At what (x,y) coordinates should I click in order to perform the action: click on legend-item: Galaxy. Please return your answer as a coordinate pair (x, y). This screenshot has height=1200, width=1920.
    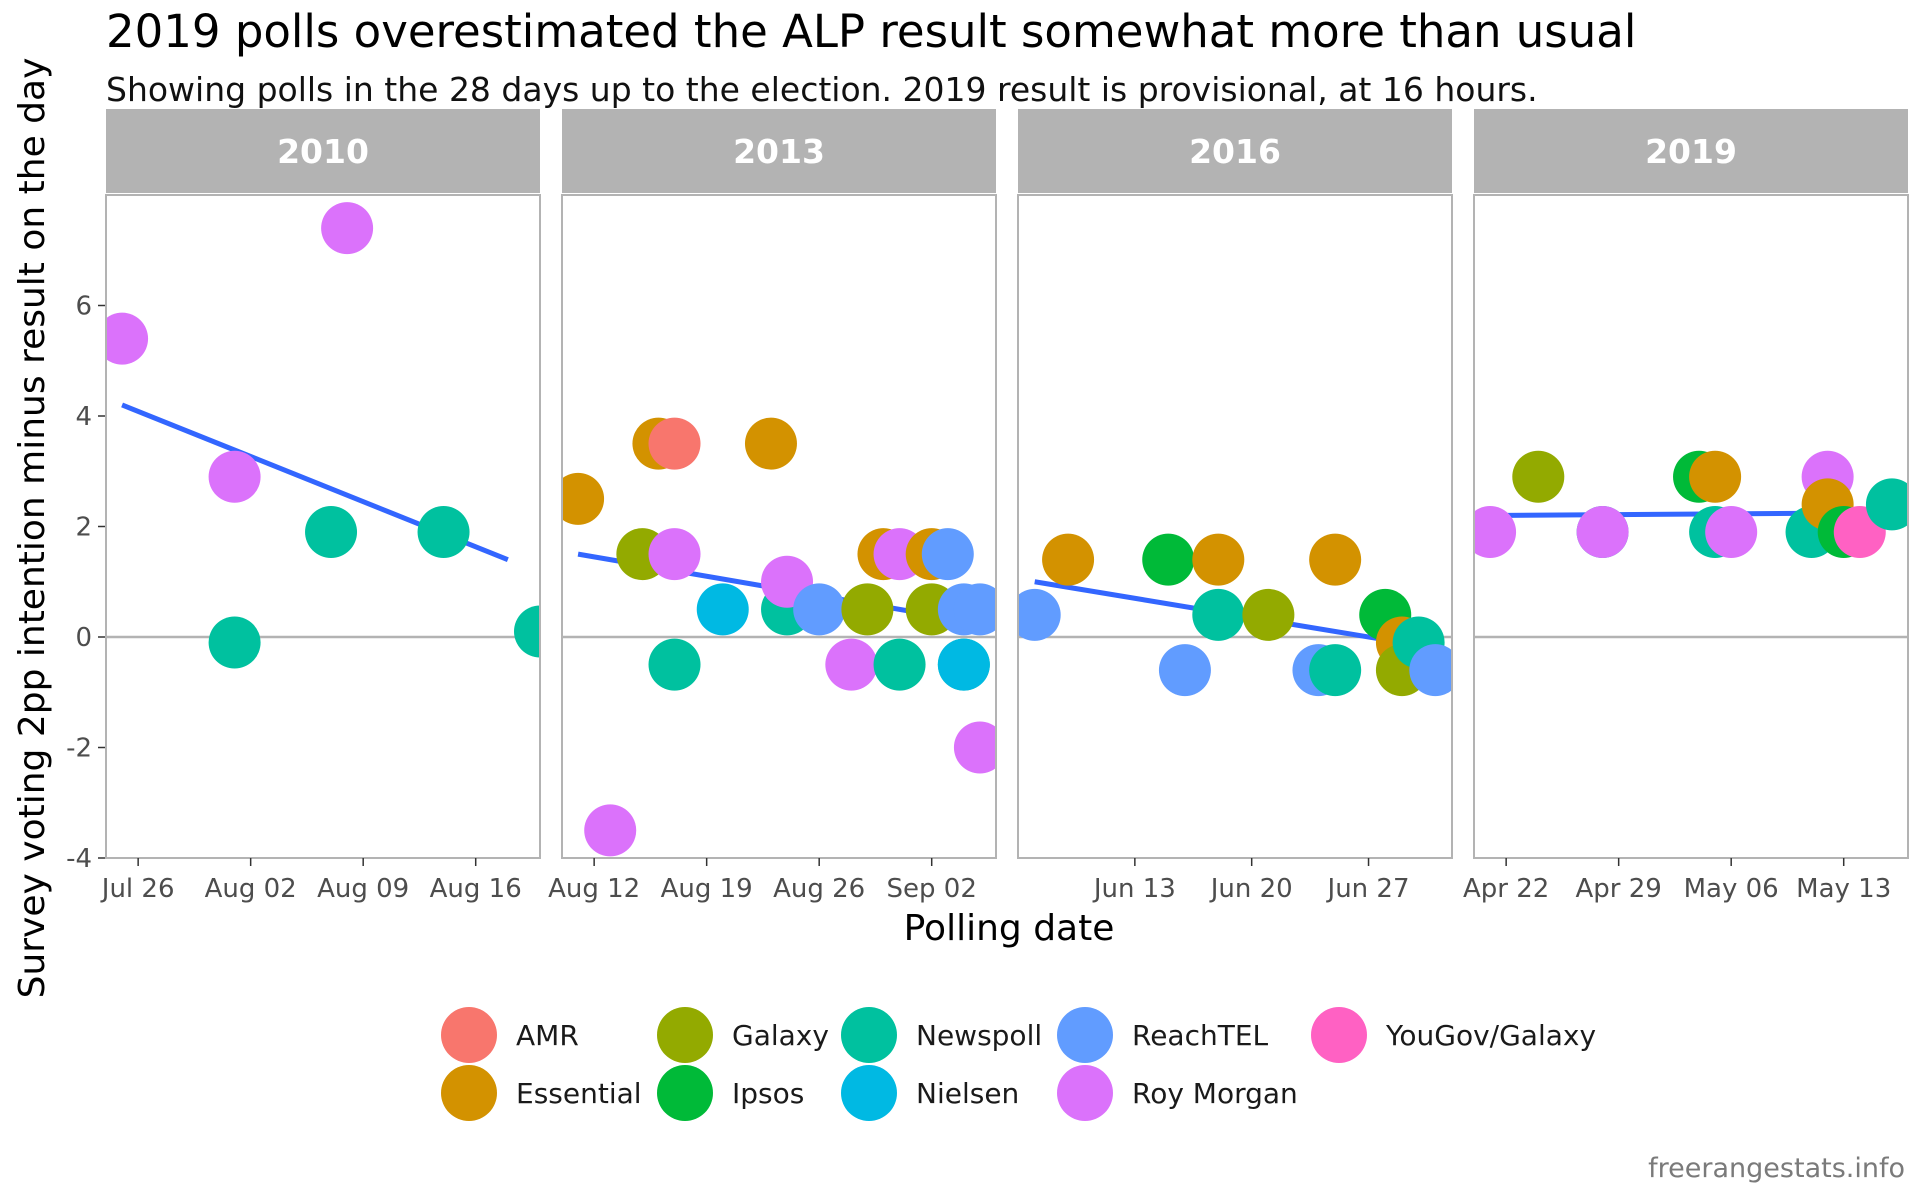
    Looking at the image, I should click on (743, 1035).